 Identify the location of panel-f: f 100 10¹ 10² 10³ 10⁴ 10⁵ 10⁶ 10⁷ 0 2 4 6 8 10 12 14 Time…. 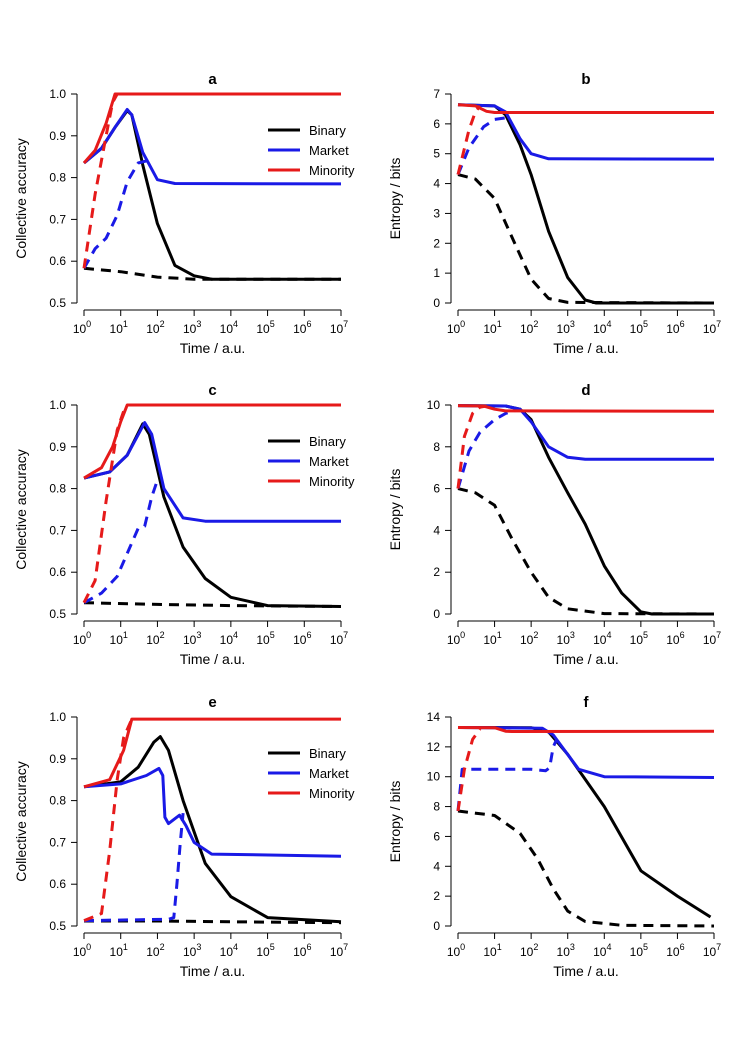
(554, 836).